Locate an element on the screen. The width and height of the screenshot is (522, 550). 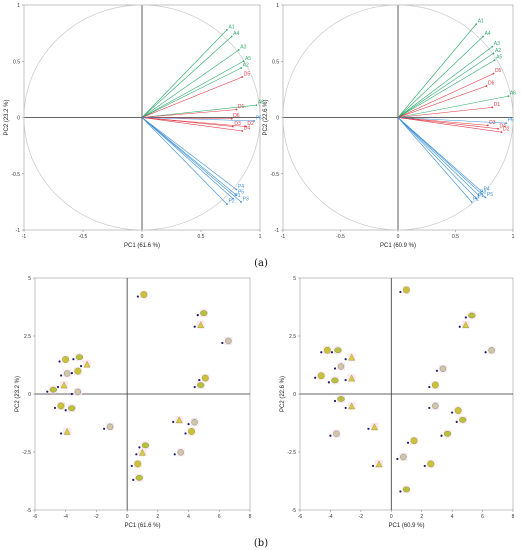
y-axis-label: PC2 (23.2 %) is located at coordinates (7, 117).